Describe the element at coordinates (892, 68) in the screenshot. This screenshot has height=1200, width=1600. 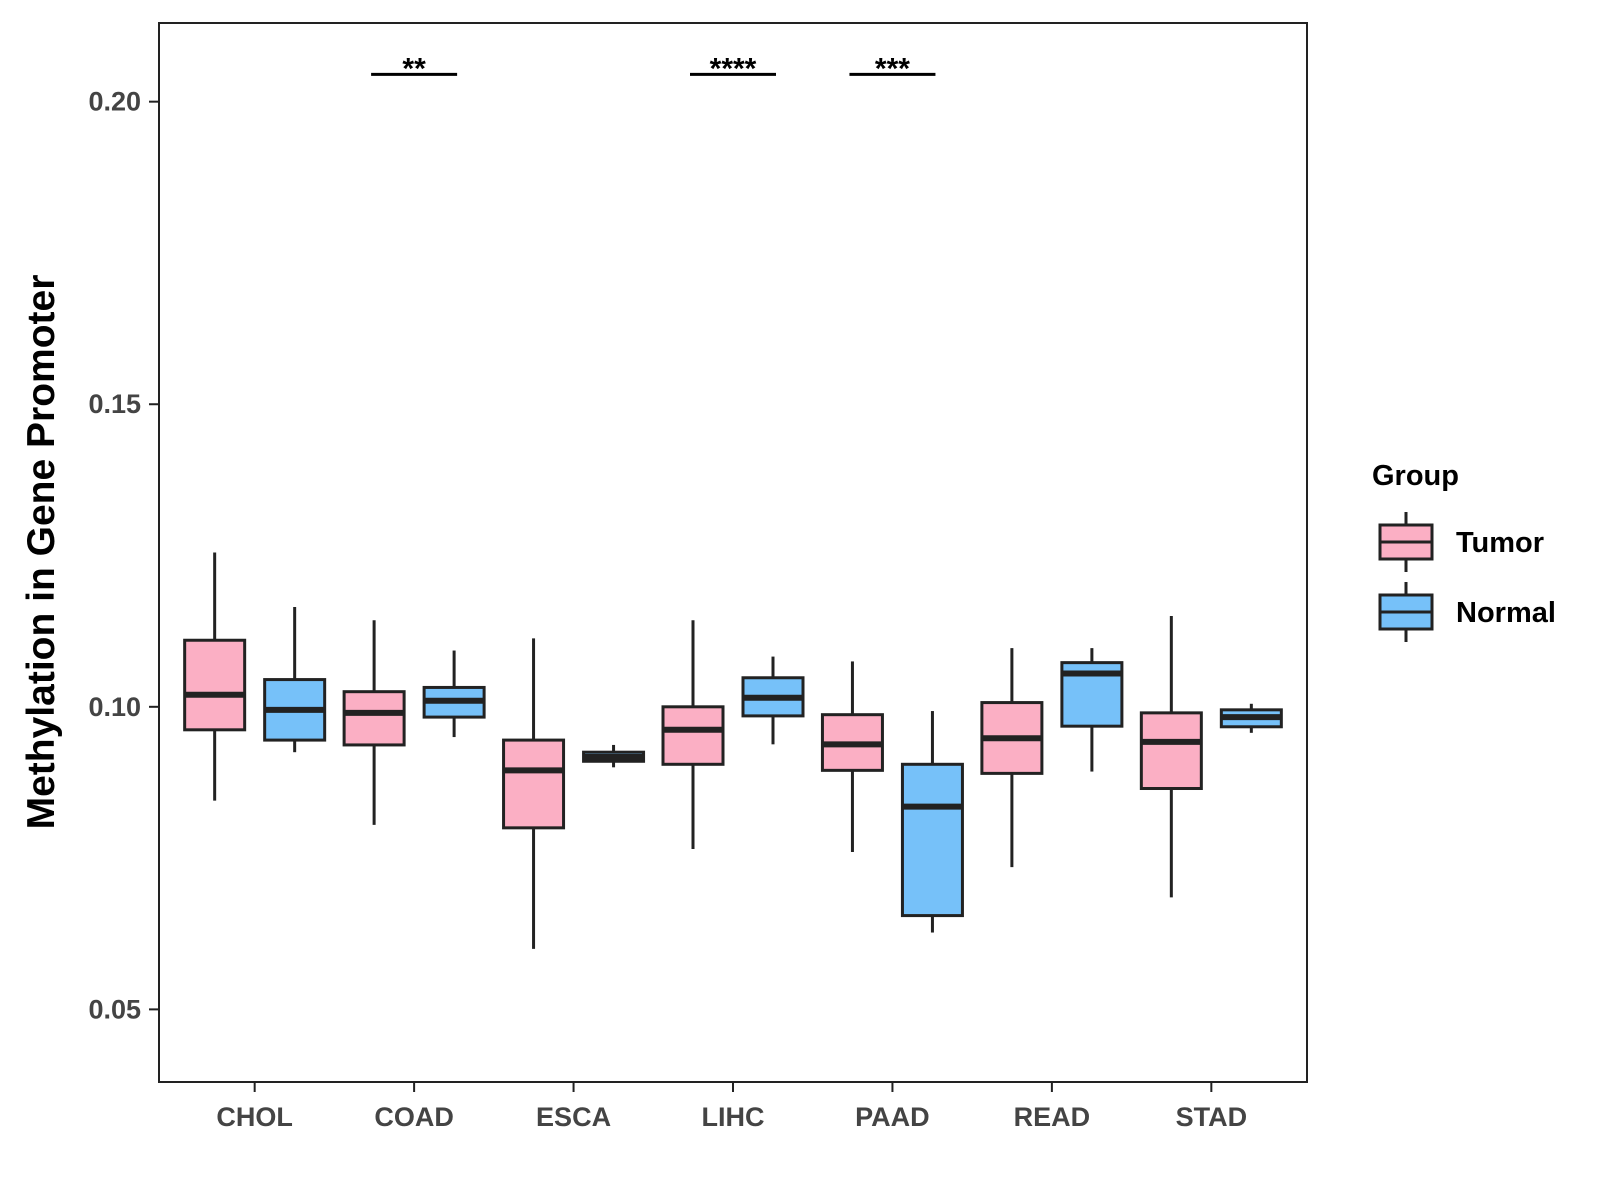
I see `sig-label-paad: ***` at that location.